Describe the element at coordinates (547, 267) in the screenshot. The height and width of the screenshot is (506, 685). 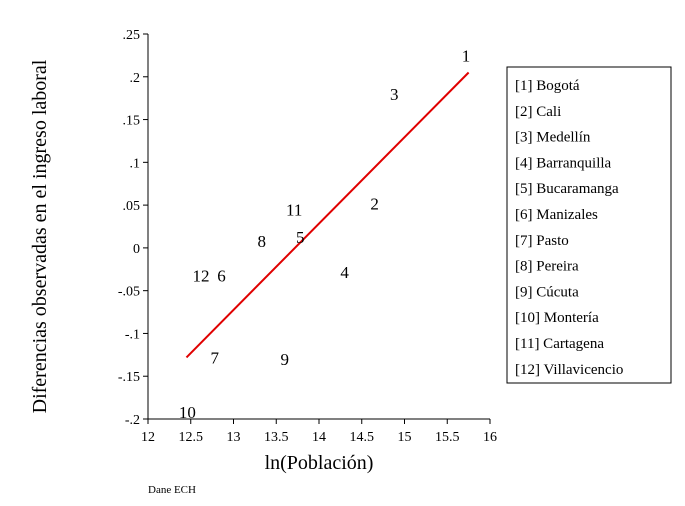
I see `legend-entry: [8] Pereira` at that location.